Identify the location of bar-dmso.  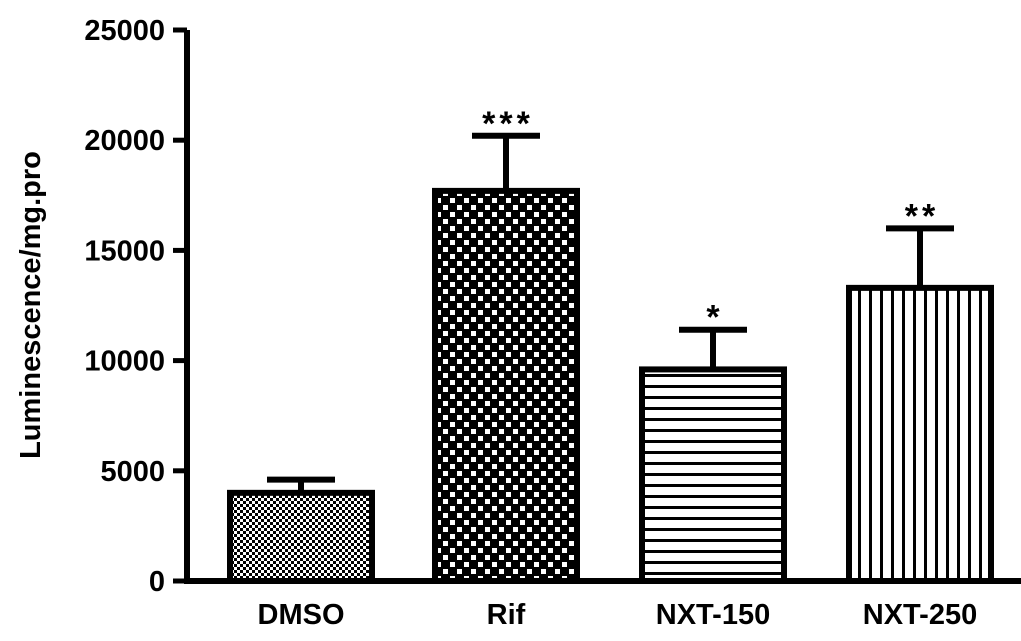
(301, 536).